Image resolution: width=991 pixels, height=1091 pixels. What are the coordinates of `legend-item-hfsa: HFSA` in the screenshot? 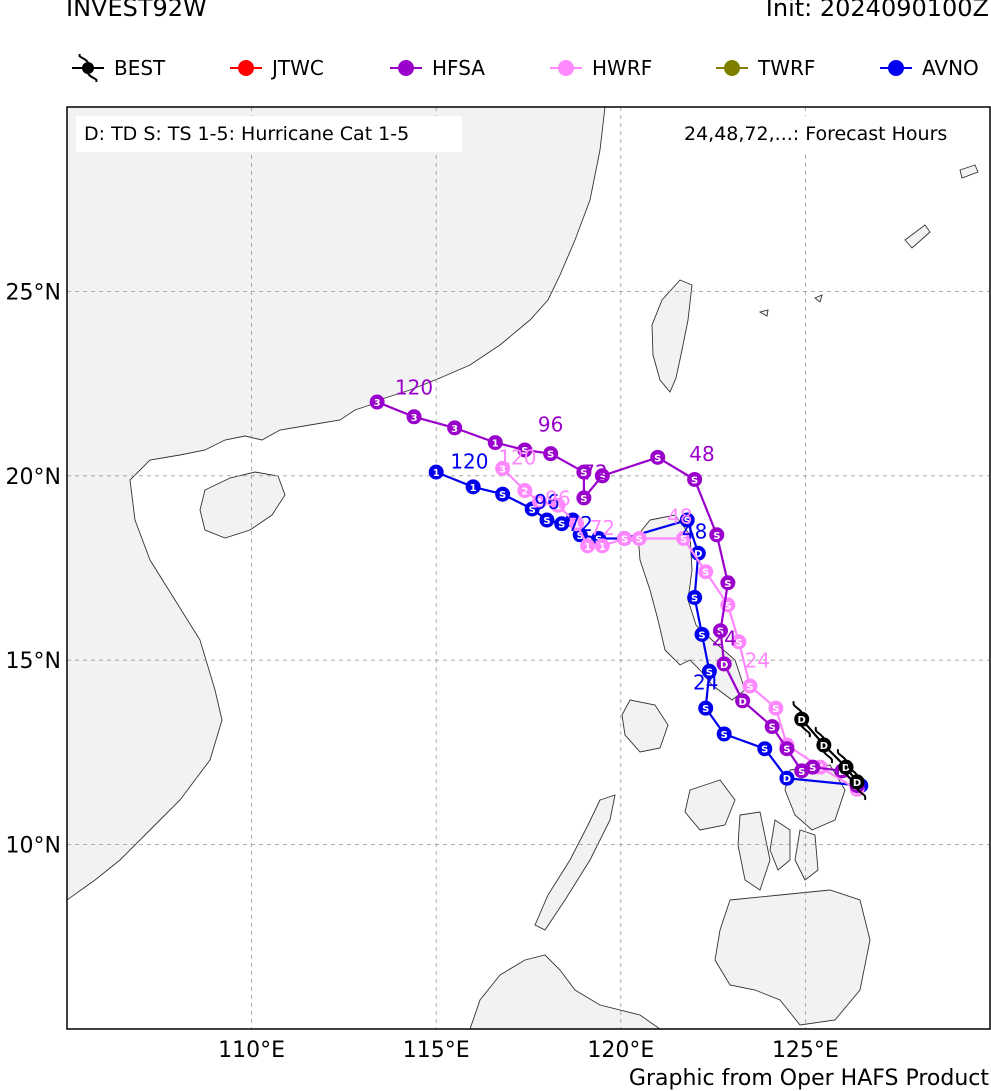 It's located at (436, 68).